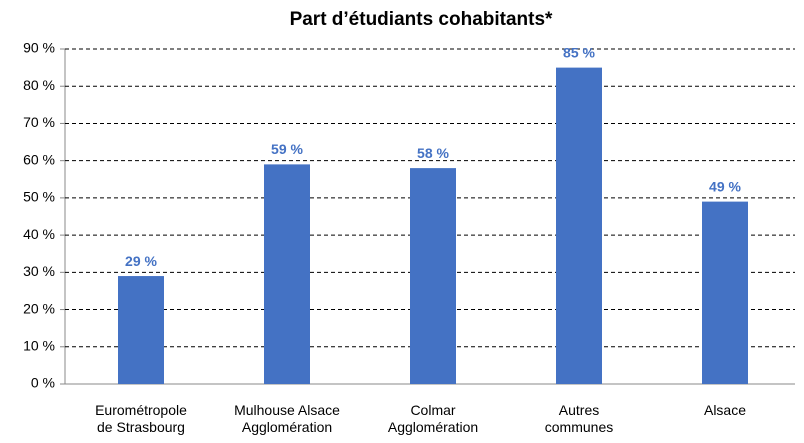 The width and height of the screenshot is (804, 443). What do you see at coordinates (39, 159) in the screenshot?
I see `y-tick-label: 60 %` at bounding box center [39, 159].